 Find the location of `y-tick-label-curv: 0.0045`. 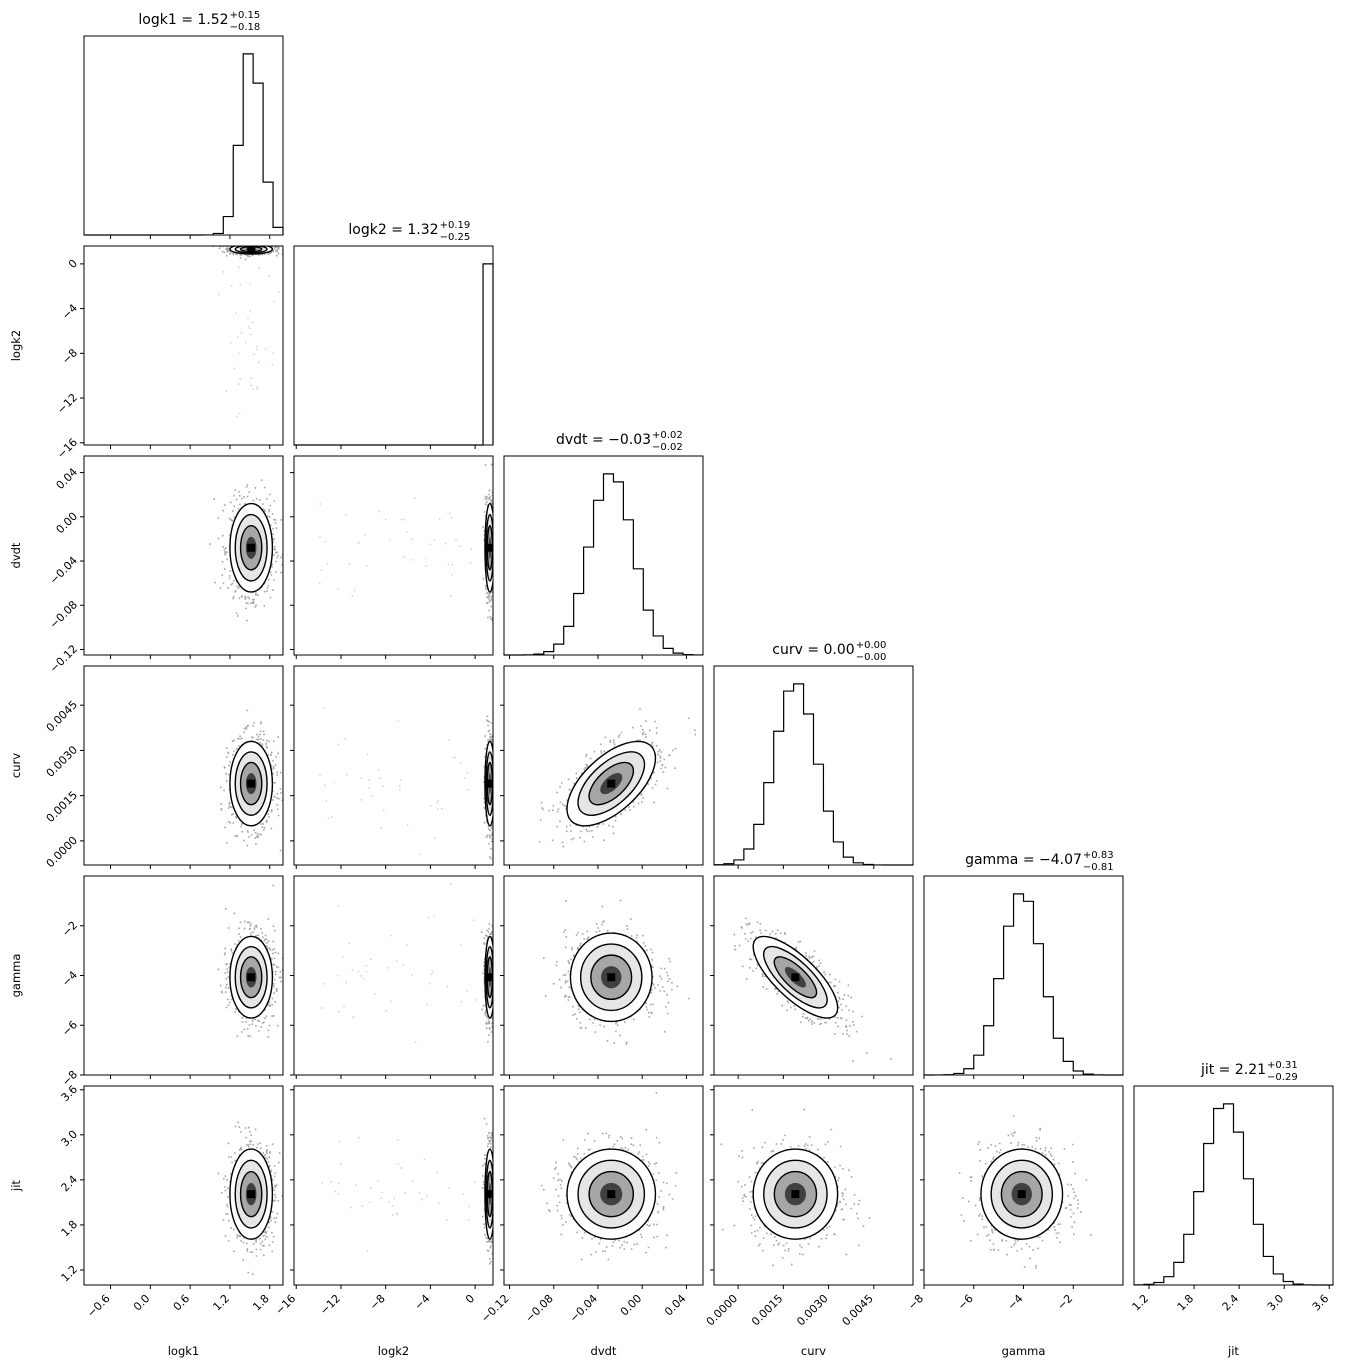

y-tick-label-curv: 0.0045 is located at coordinates (62, 716).